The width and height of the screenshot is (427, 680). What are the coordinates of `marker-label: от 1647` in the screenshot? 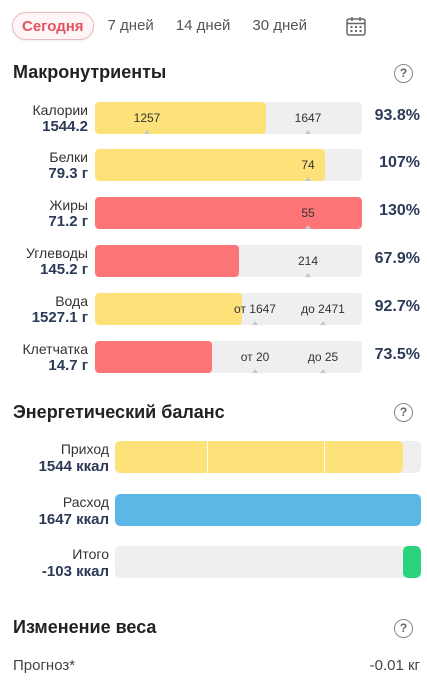 It's located at (255, 309).